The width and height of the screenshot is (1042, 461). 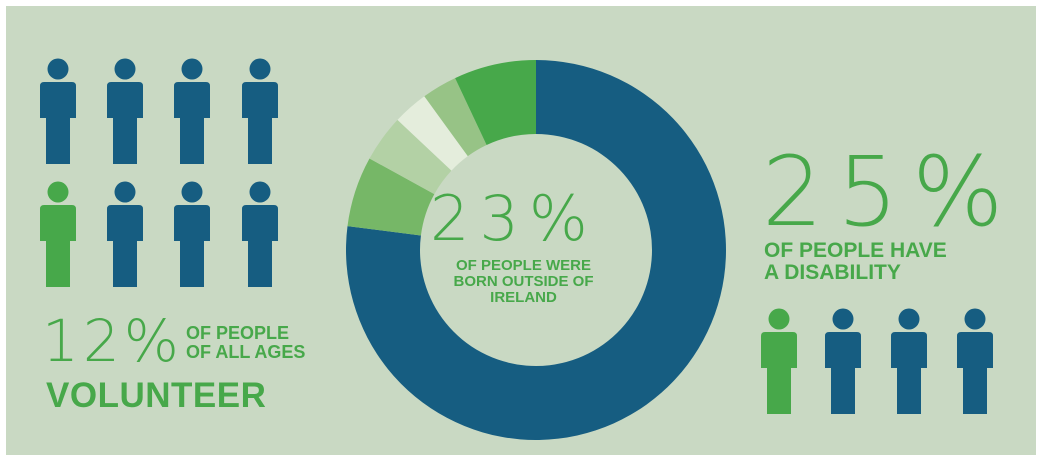 What do you see at coordinates (246, 351) in the screenshot?
I see `volunteer-label-line: OF ALL AGES` at bounding box center [246, 351].